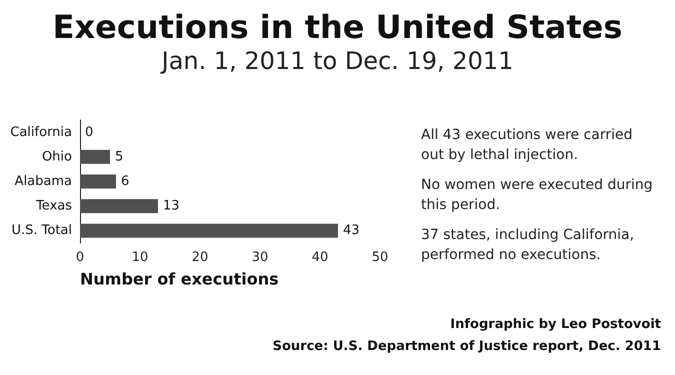 Image resolution: width=675 pixels, height=375 pixels. Describe the element at coordinates (539, 195) in the screenshot. I see `text: No women were executed during this period.` at that location.